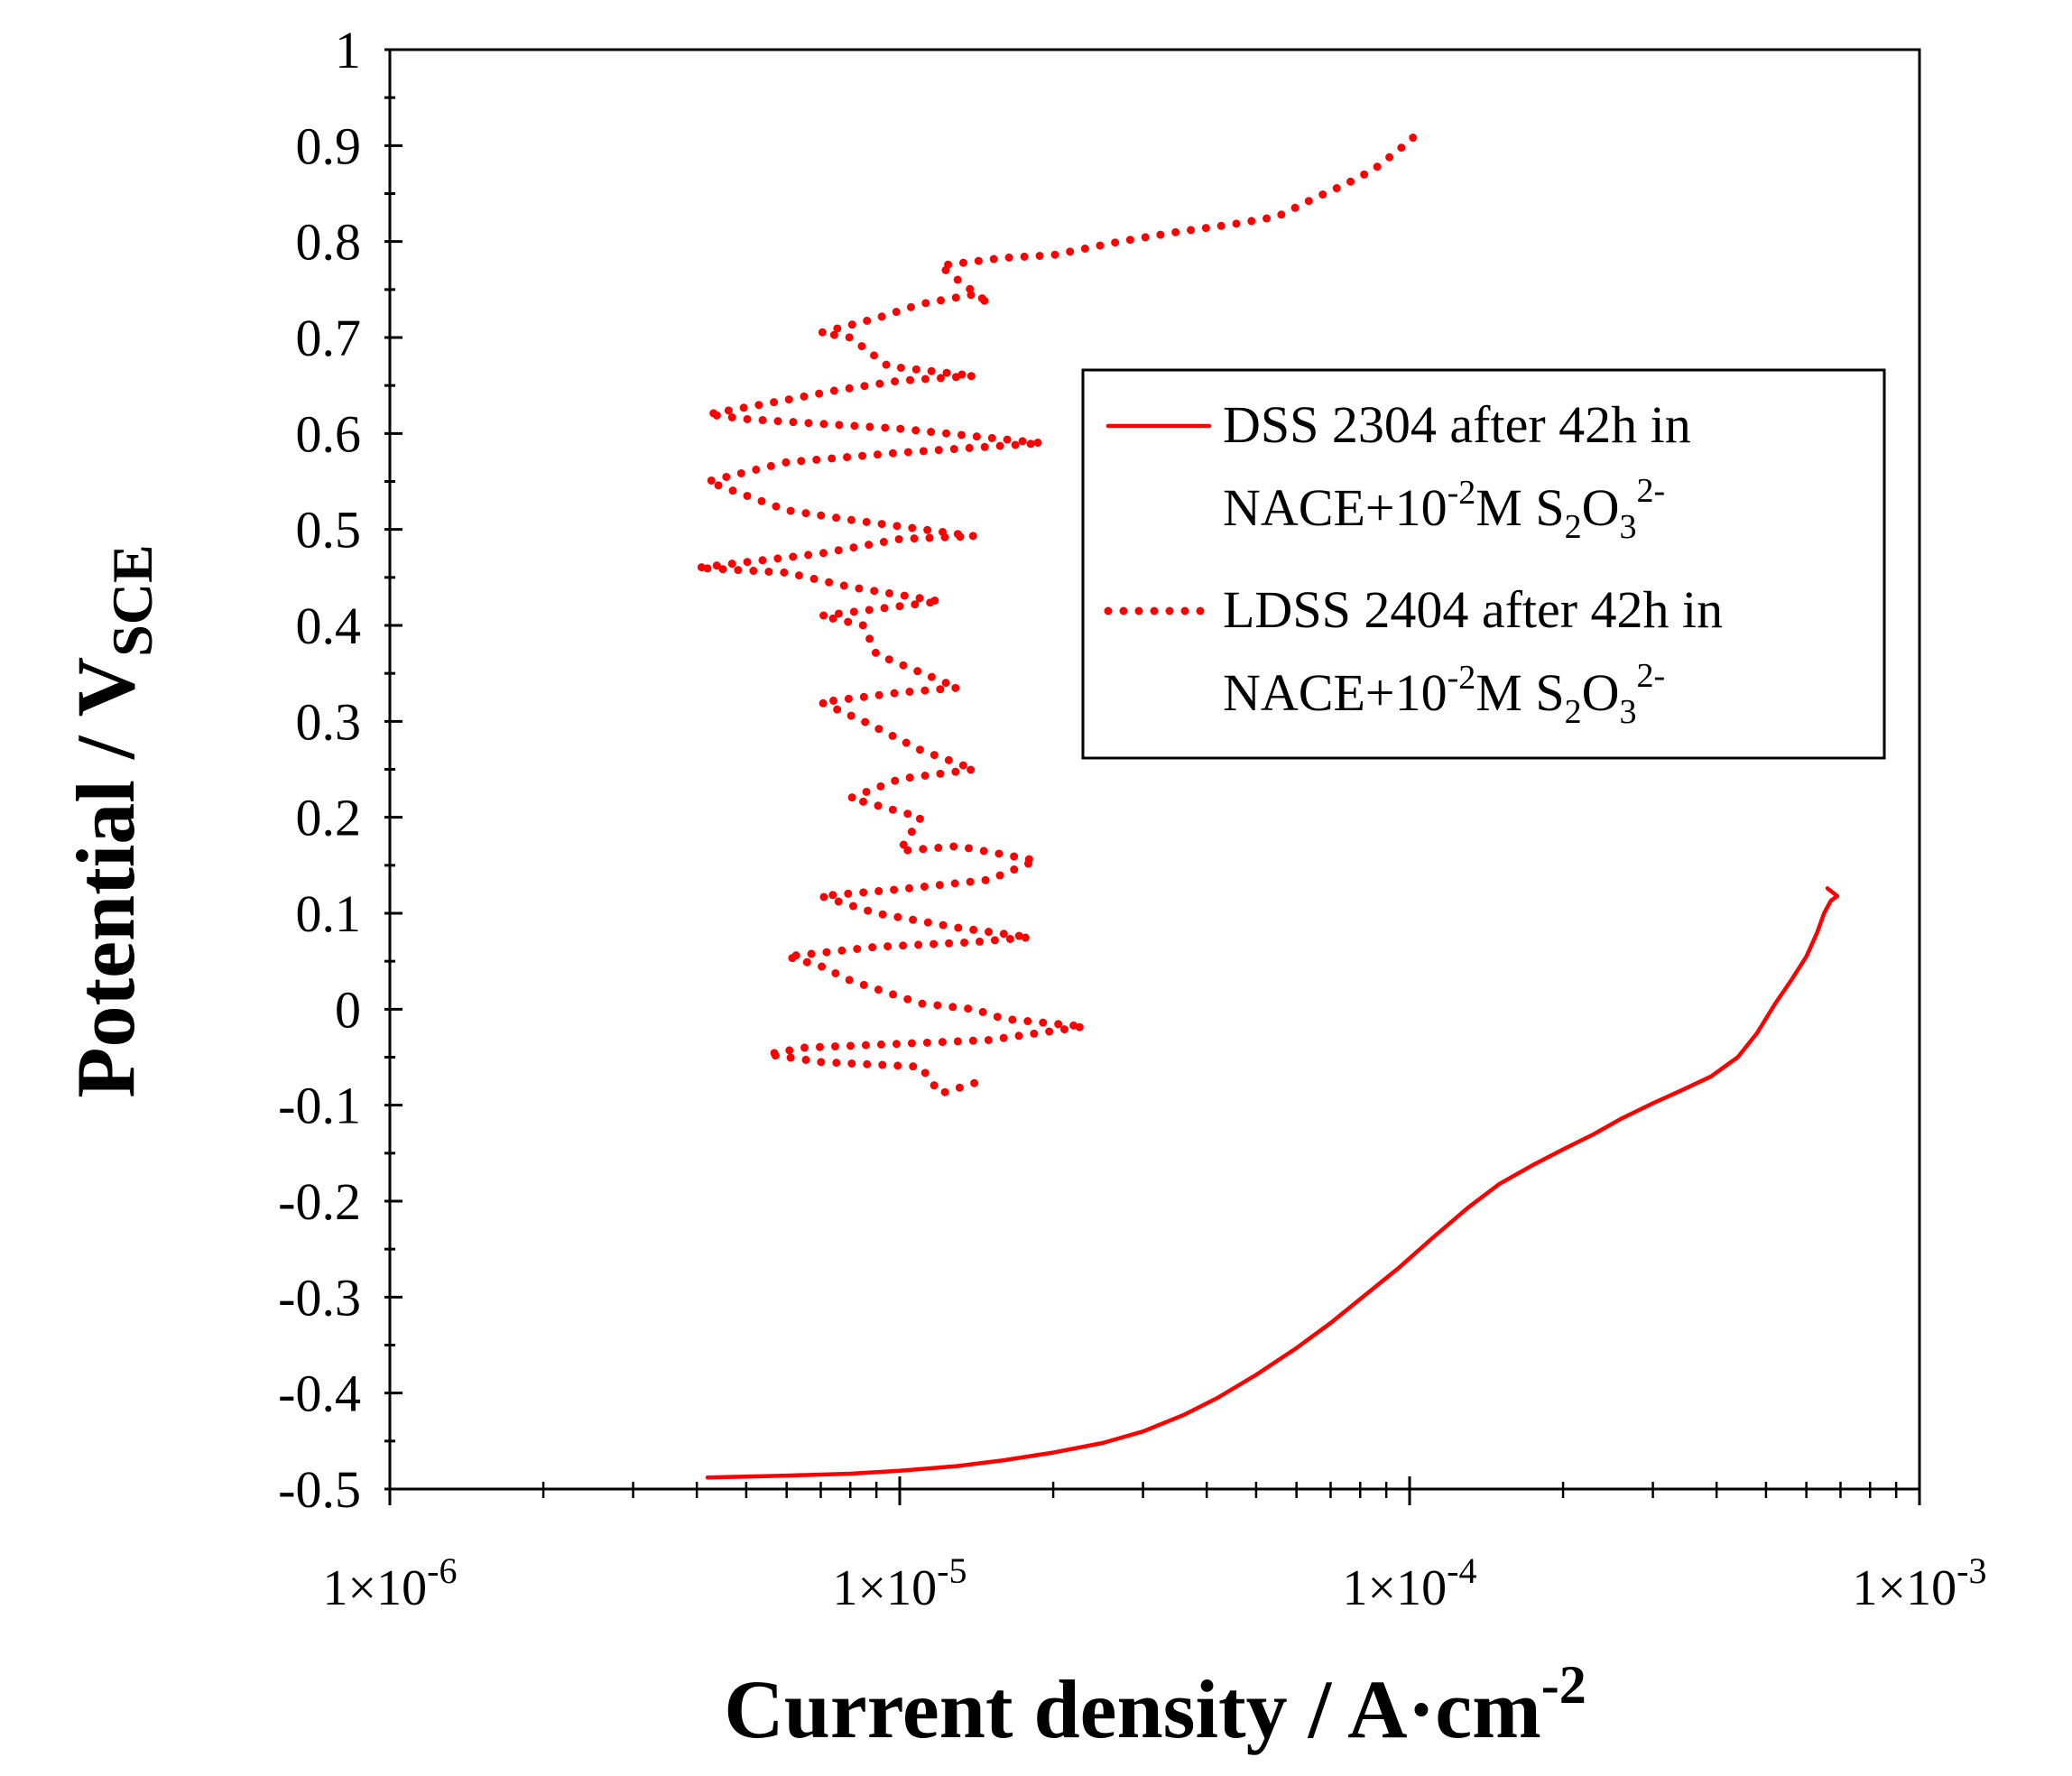  What do you see at coordinates (329, 818) in the screenshot?
I see `y-tick-label: 0.2` at bounding box center [329, 818].